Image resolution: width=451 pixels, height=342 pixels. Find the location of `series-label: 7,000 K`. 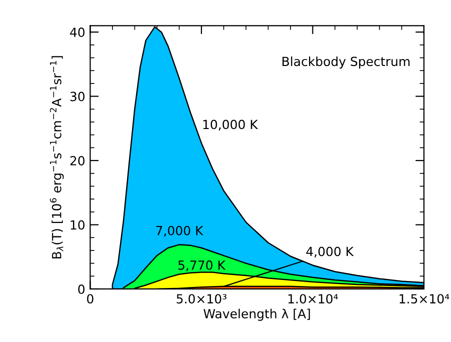

series-label: 7,000 K is located at coordinates (180, 231).